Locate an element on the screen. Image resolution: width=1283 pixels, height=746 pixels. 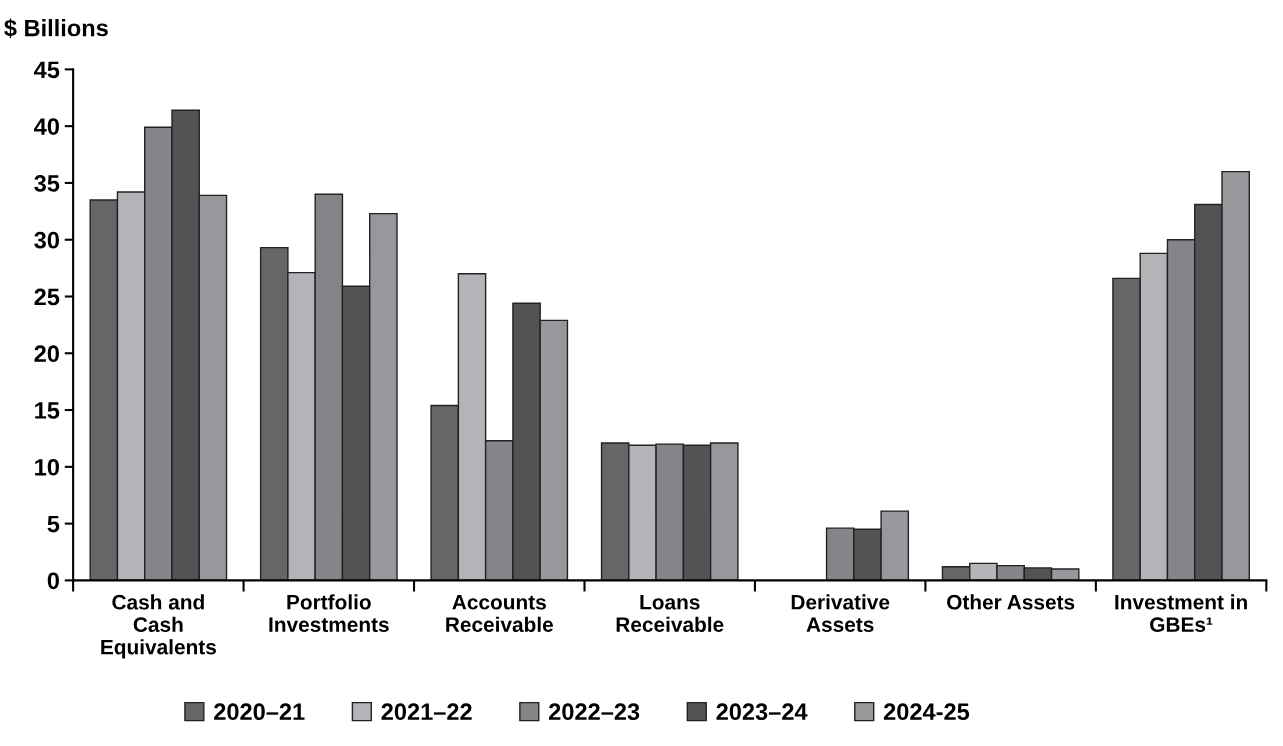
y-tick-label: 45 is located at coordinates (47, 70).